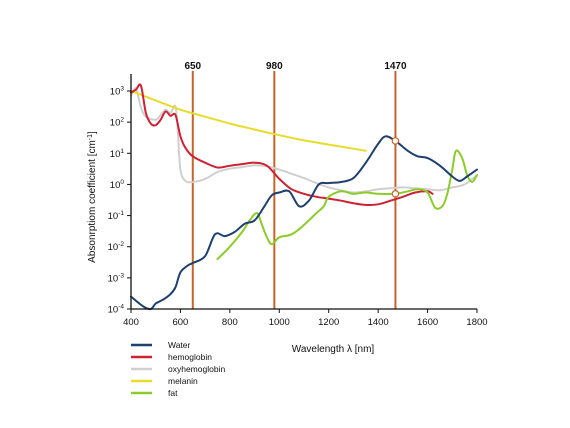  Describe the element at coordinates (116, 278) in the screenshot. I see `y-tick-label--3: 10⁻³` at that location.